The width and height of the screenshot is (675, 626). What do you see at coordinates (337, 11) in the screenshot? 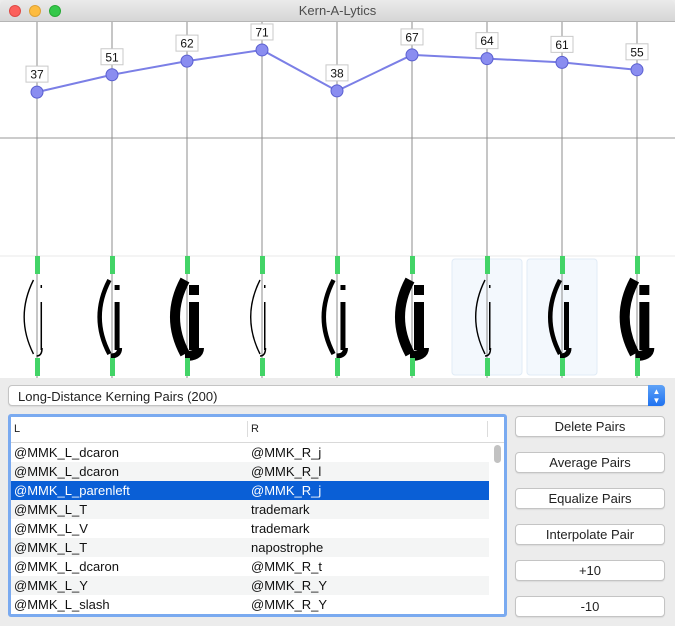
I see `title-bar: Kern-A-Lytics` at bounding box center [337, 11].